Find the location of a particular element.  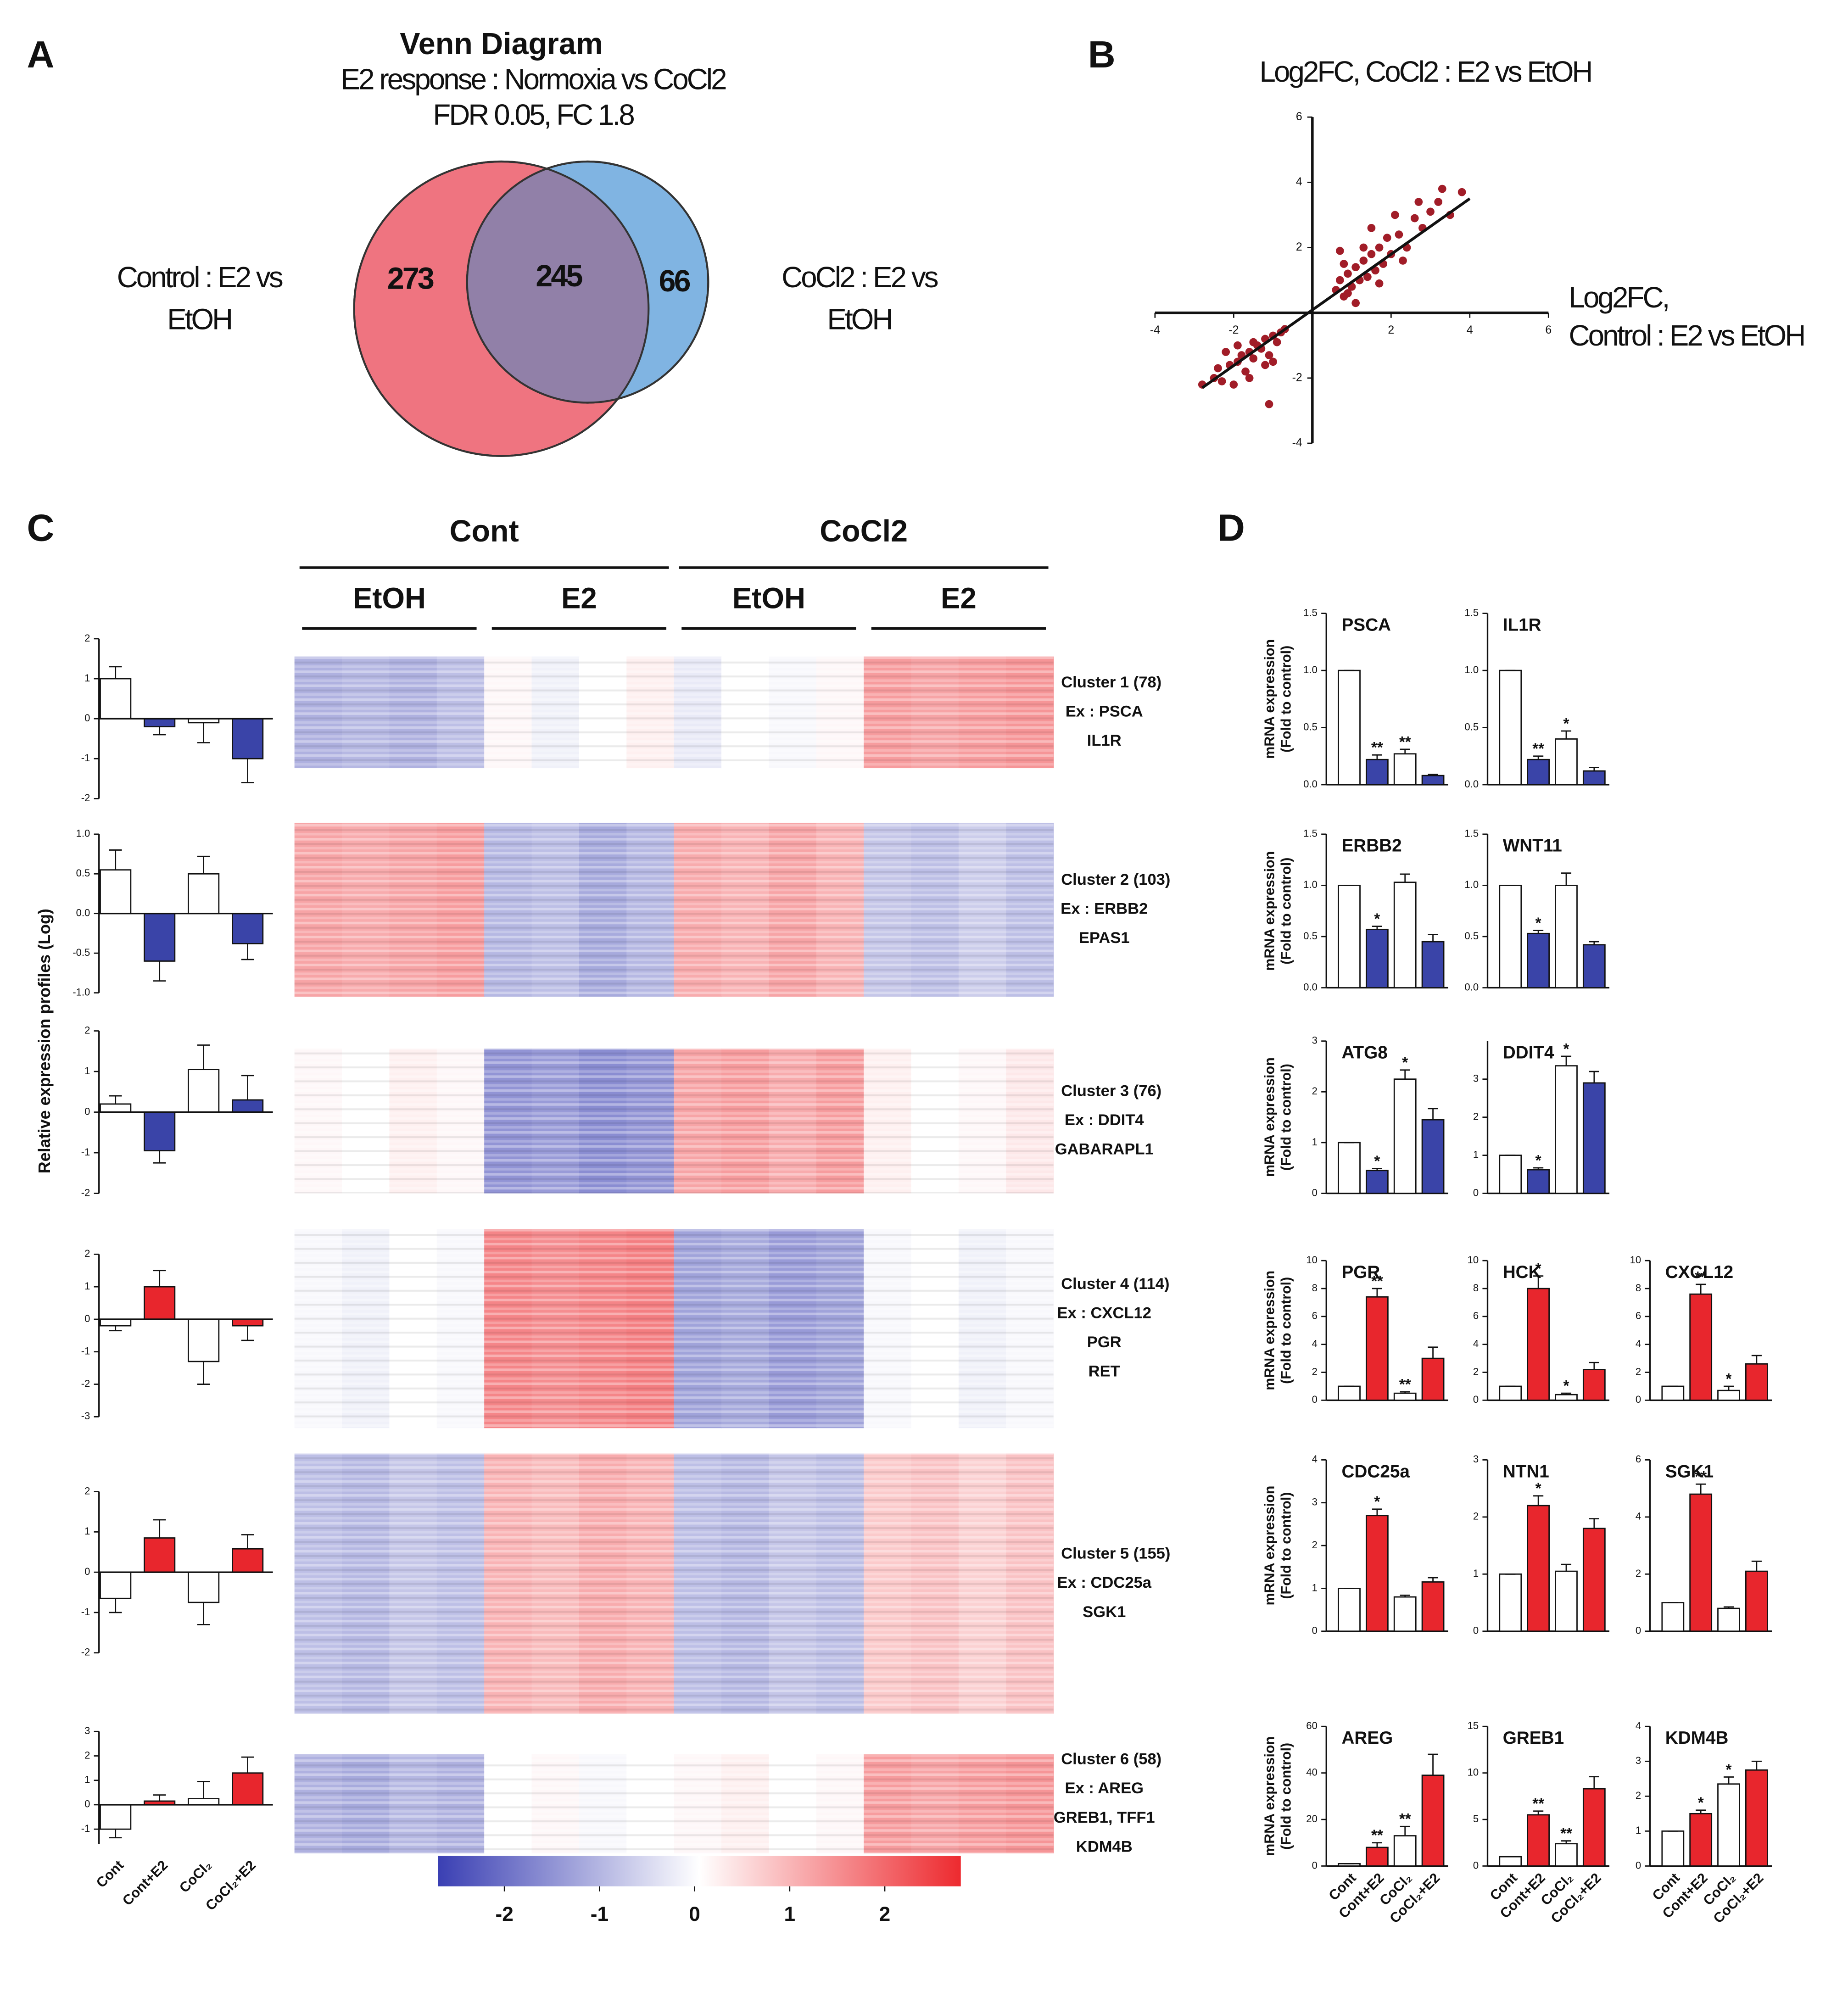

chart-title: HCK is located at coordinates (1522, 1272).